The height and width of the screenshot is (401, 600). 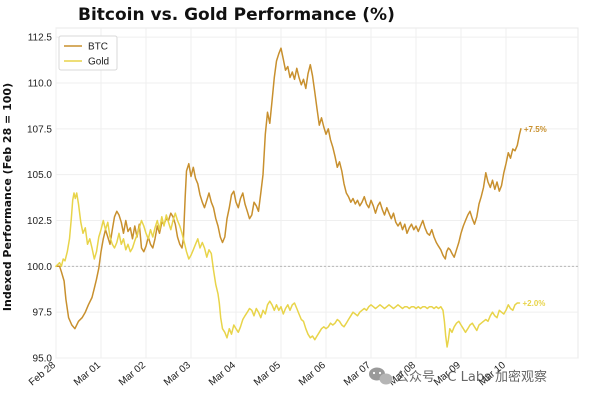 What do you see at coordinates (177, 374) in the screenshot?
I see `x-tick-label: Mar 03` at bounding box center [177, 374].